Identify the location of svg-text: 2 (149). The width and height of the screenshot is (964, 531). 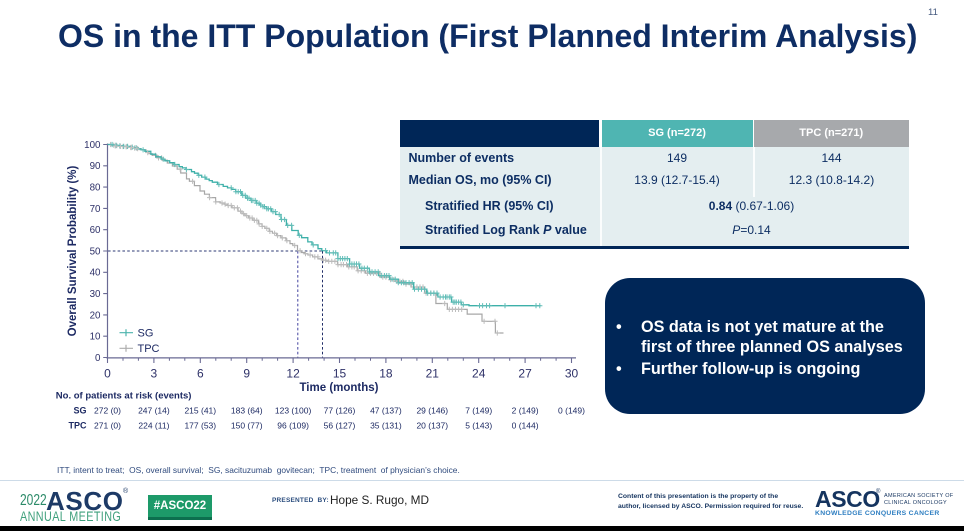
(525, 411).